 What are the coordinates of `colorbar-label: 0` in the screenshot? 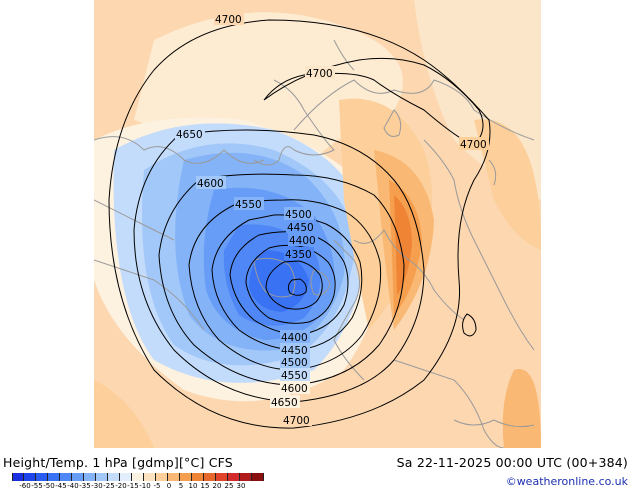 It's located at (169, 486).